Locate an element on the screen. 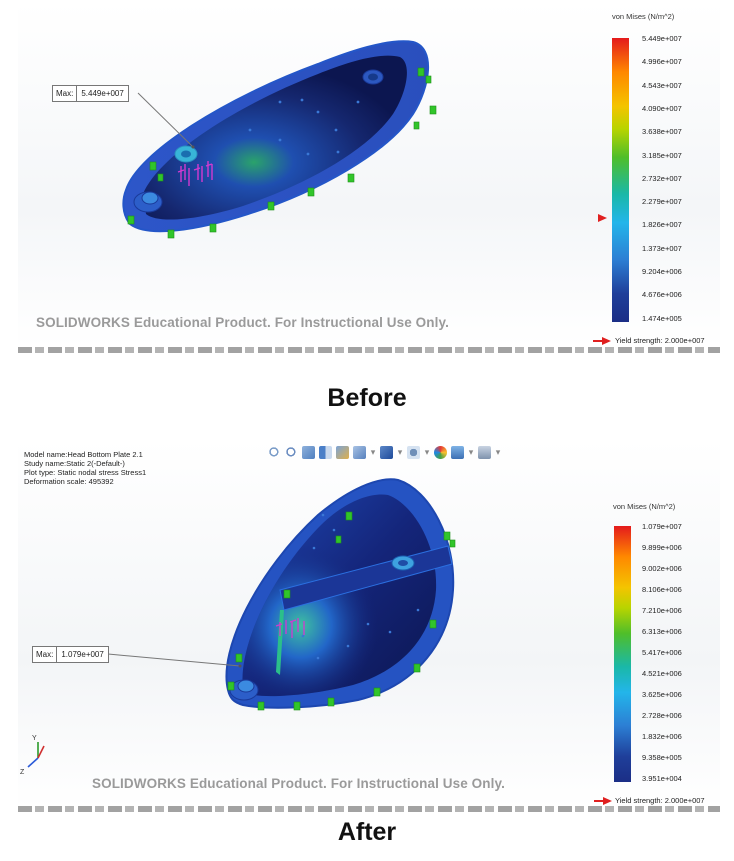 This screenshot has height=861, width=734. before-model-view is located at coordinates (279, 139).